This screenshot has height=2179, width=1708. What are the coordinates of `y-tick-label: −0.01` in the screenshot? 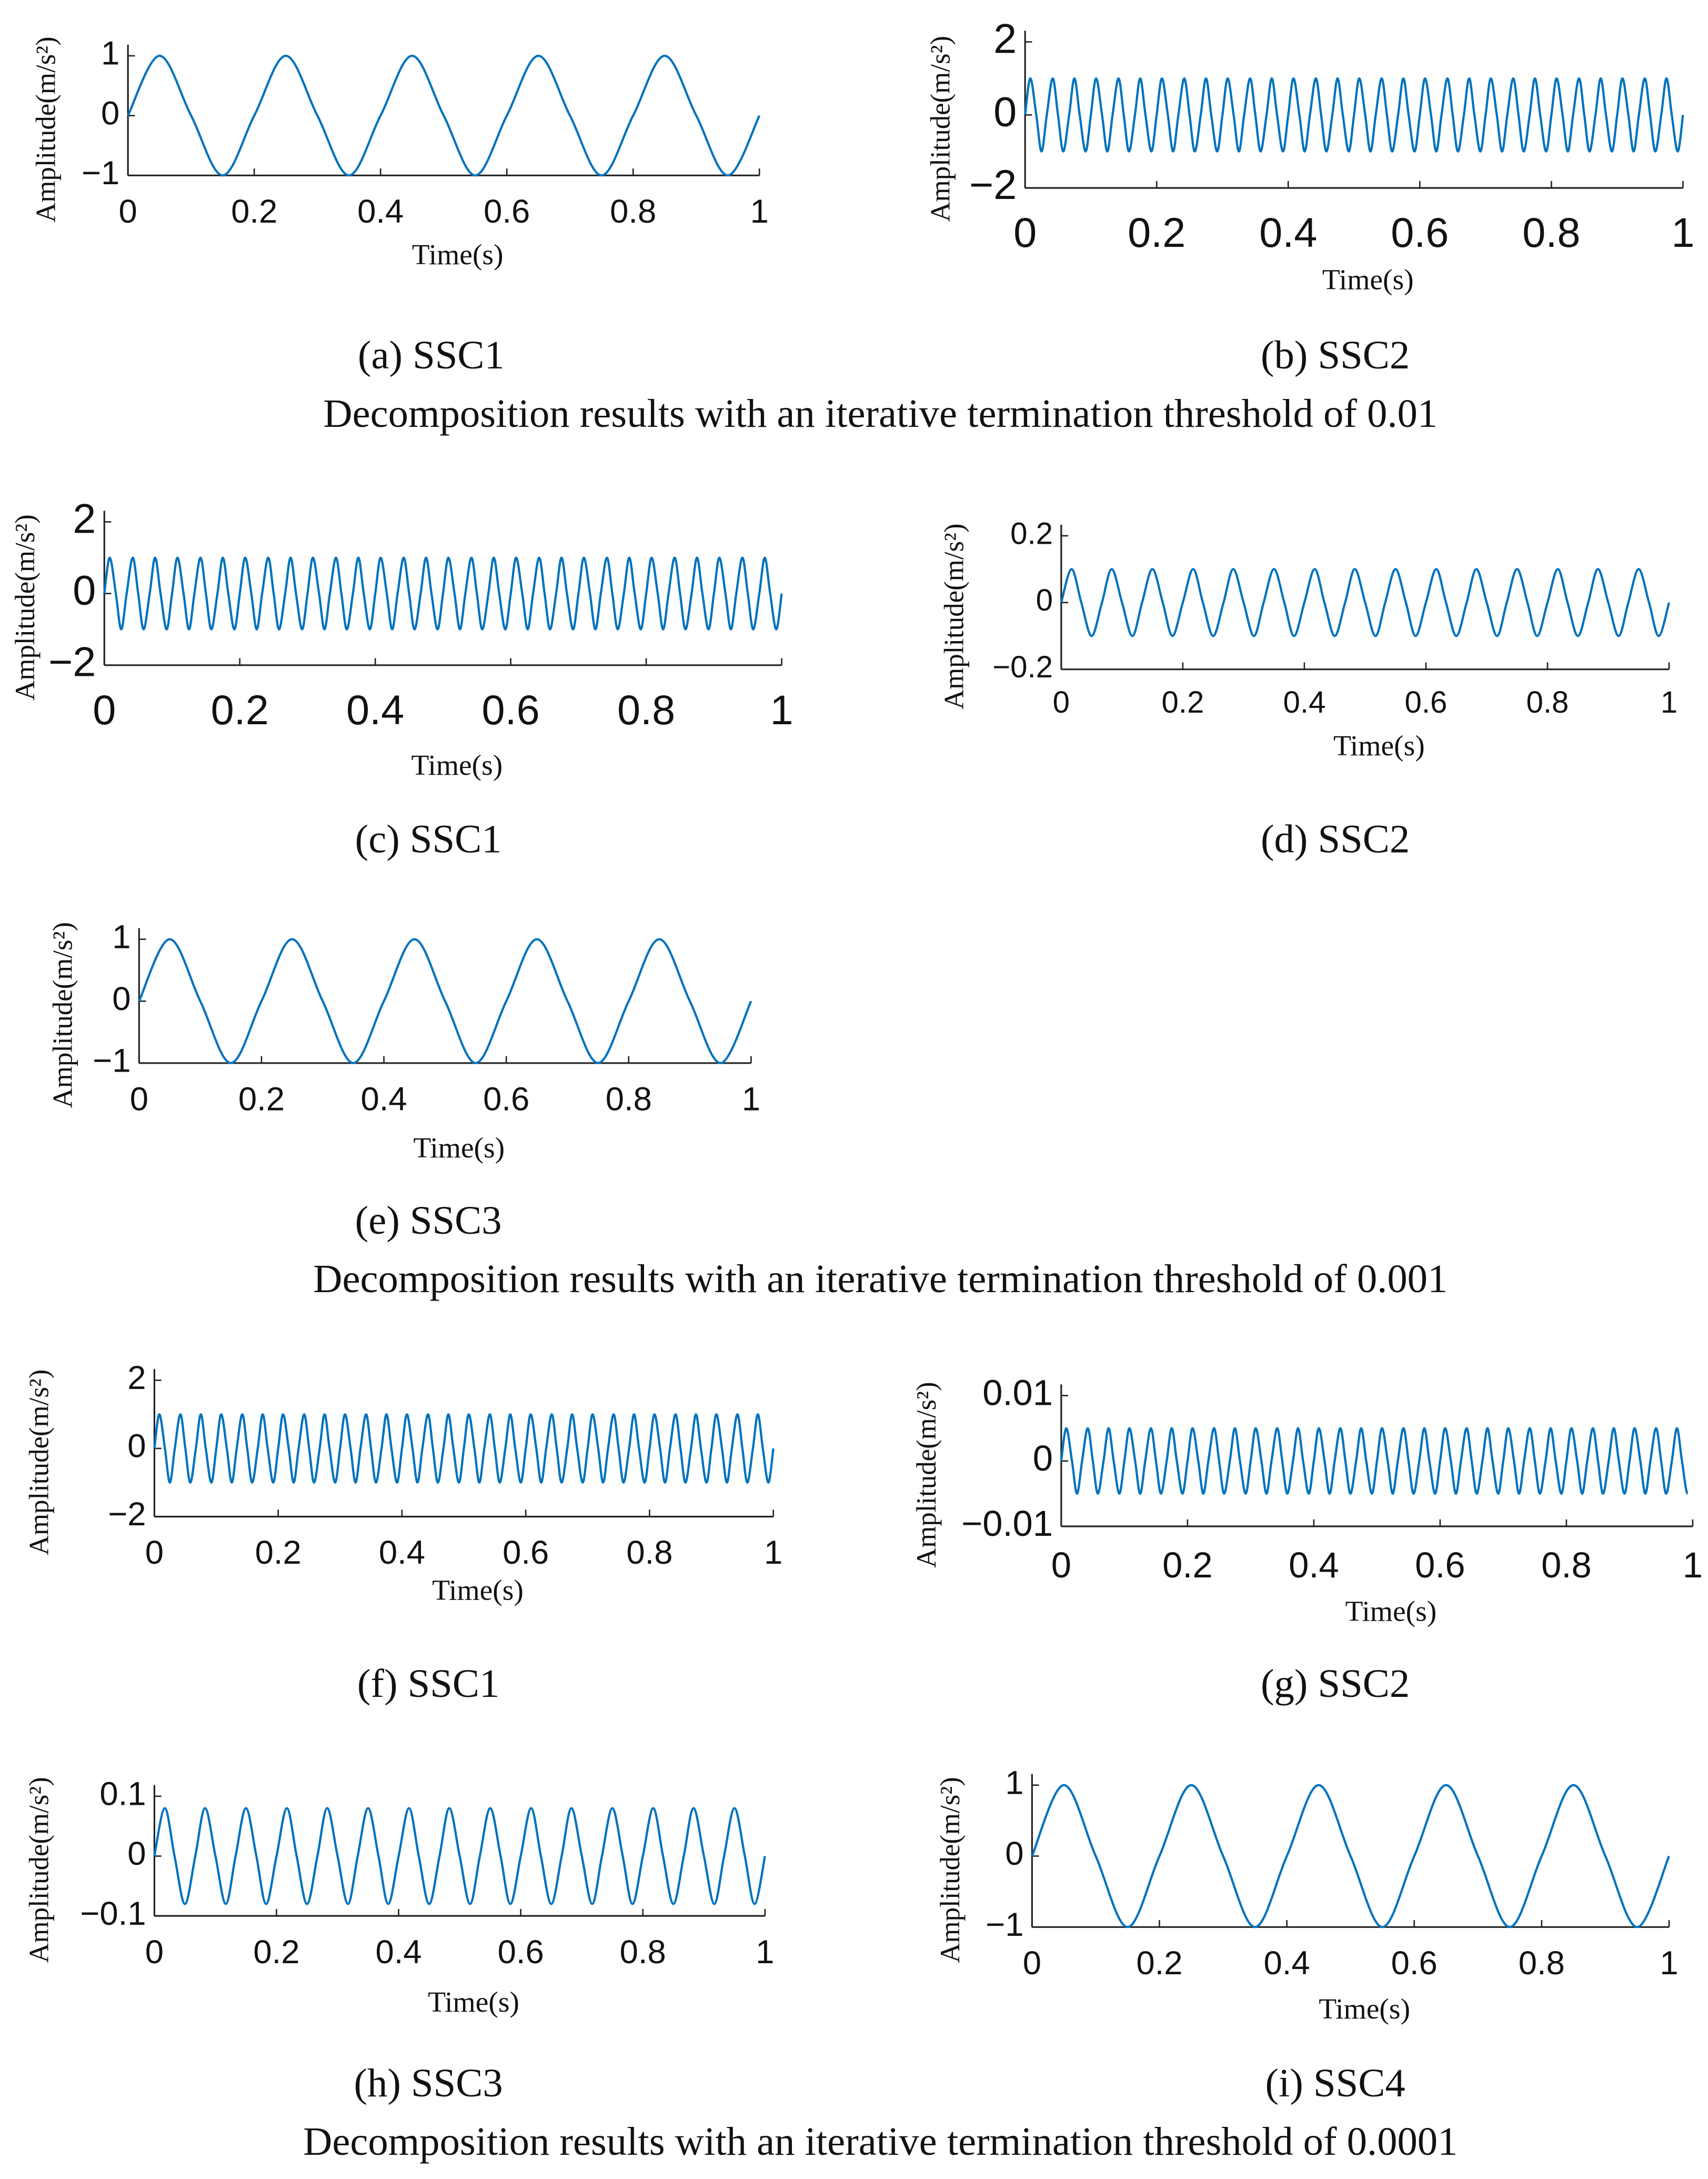 It's located at (1007, 1524).